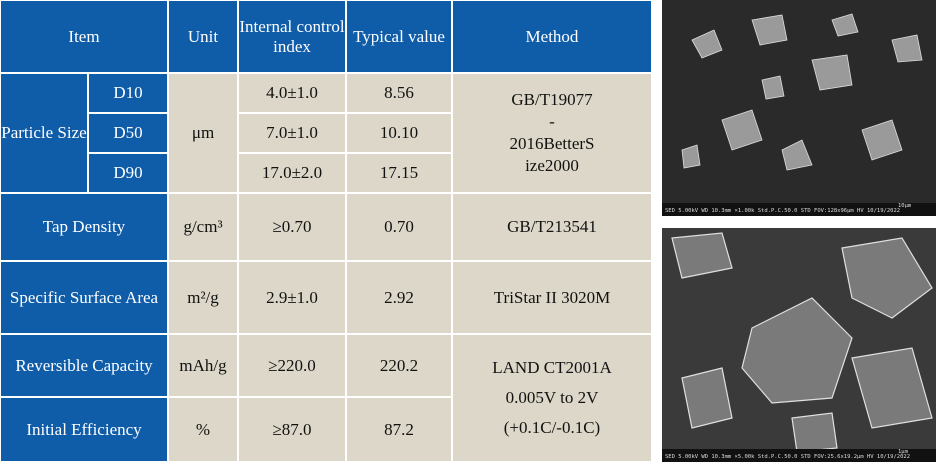  I want to click on scale-label: 10μm, so click(905, 206).